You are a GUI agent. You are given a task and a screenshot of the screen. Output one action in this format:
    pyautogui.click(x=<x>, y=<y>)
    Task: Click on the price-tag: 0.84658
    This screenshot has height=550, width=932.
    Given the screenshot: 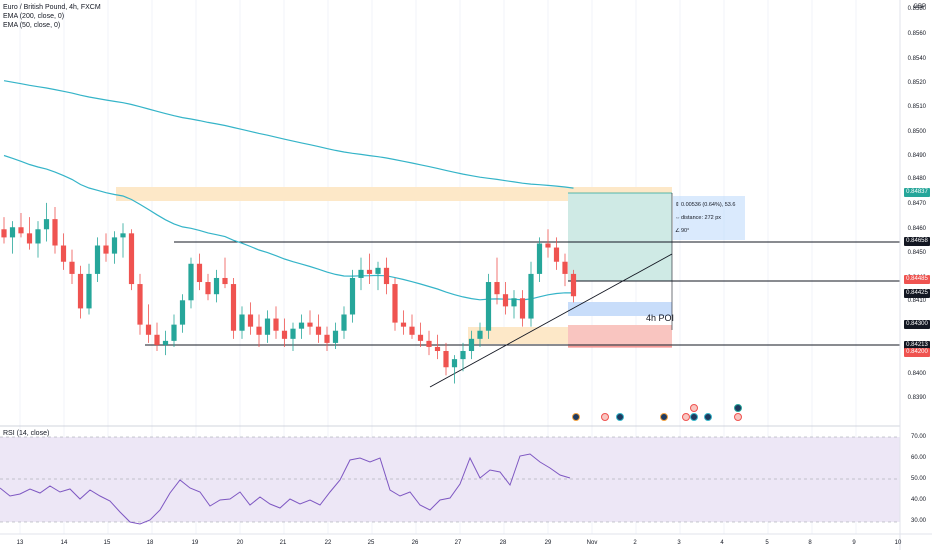 What is the action you would take?
    pyautogui.click(x=917, y=241)
    